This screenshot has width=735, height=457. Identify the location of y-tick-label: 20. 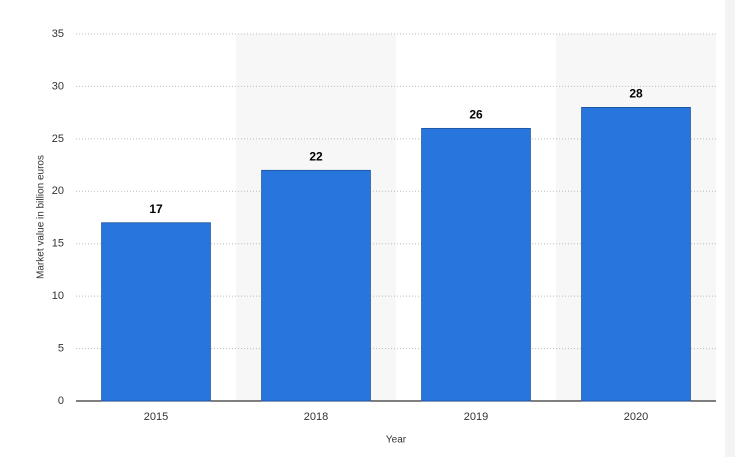
(58, 191).